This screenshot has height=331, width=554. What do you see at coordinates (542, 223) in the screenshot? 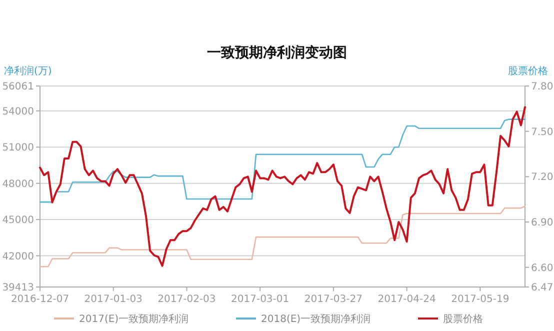
I see `y2-tick-label: 6.90` at bounding box center [542, 223].